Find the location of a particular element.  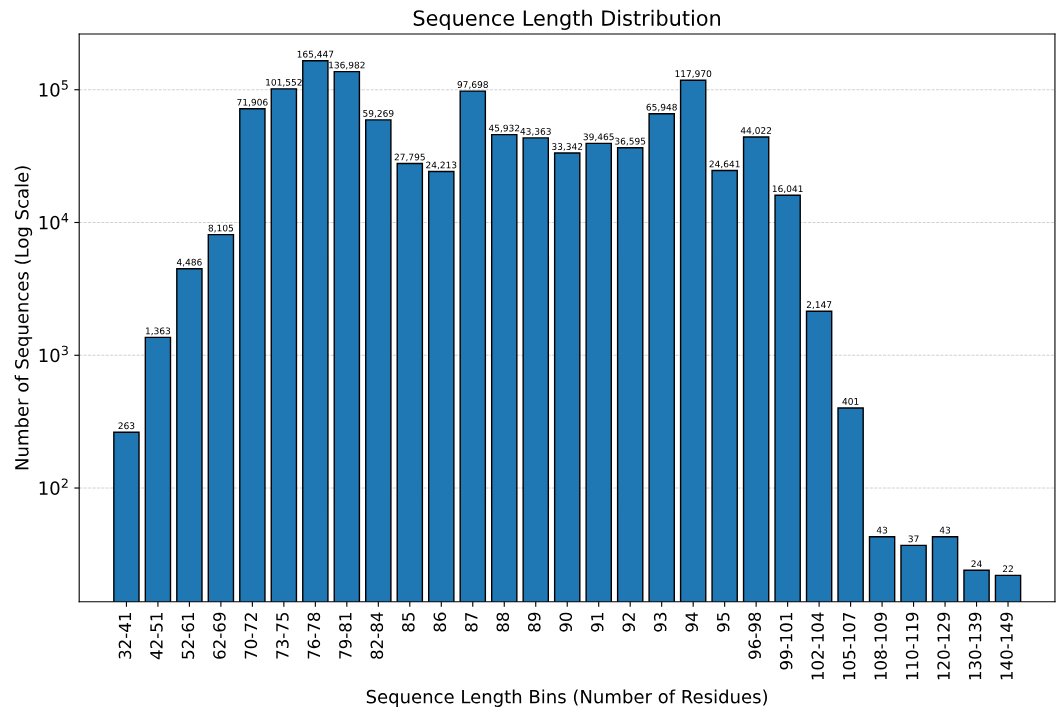

data-label: 8,105 is located at coordinates (221, 228).